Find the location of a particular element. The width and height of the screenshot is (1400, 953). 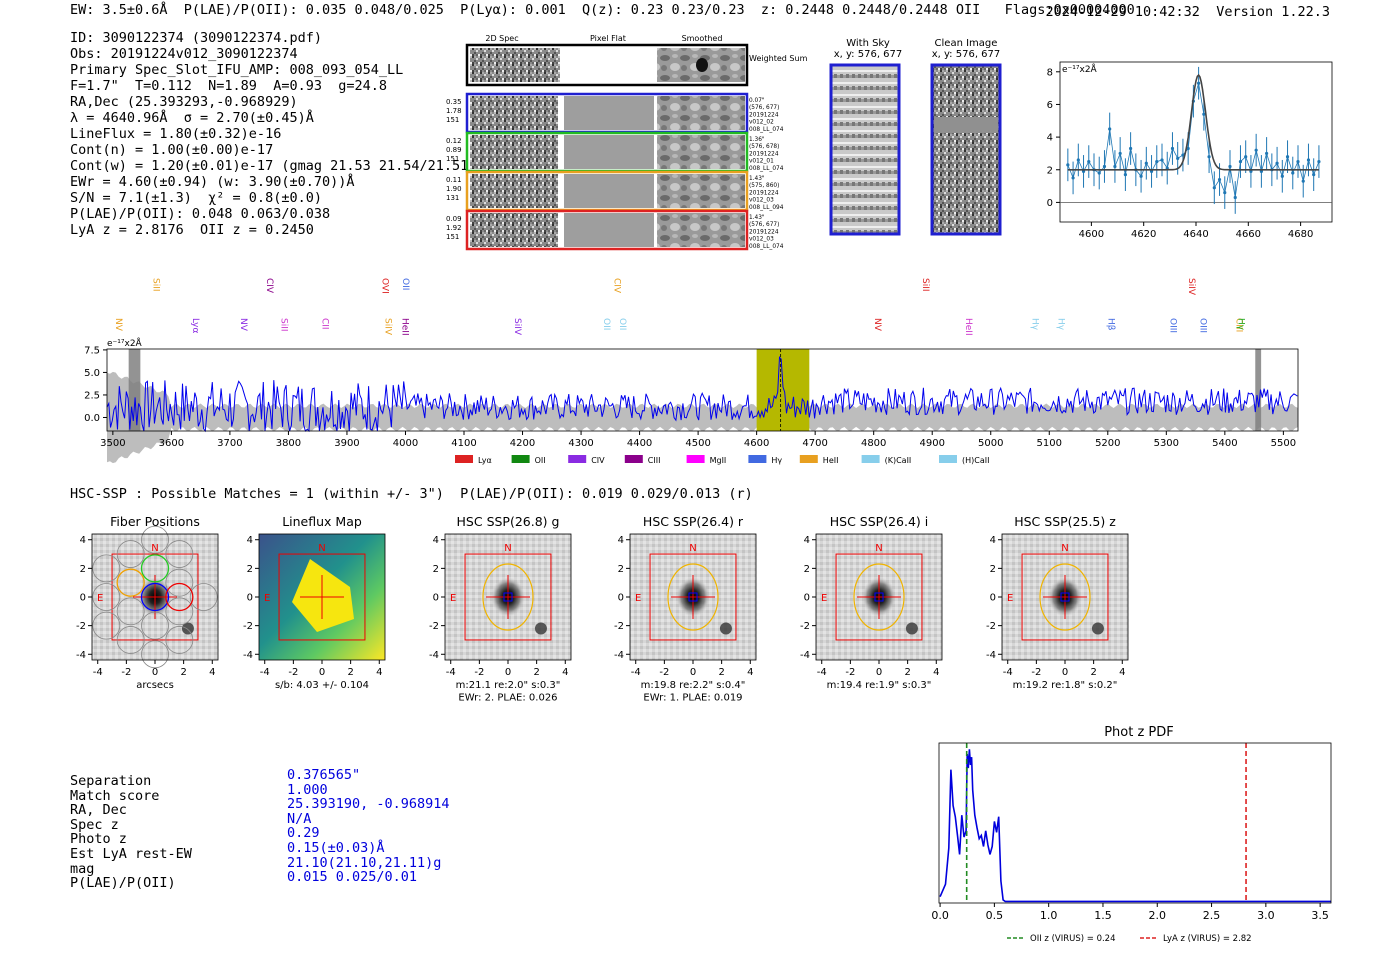

legend-label: (K)CaII is located at coordinates (898, 460).